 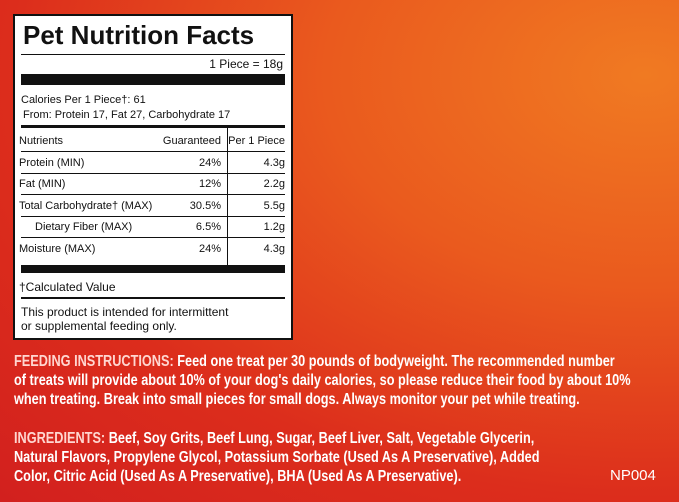 I want to click on product-code: NP004, so click(x=633, y=475).